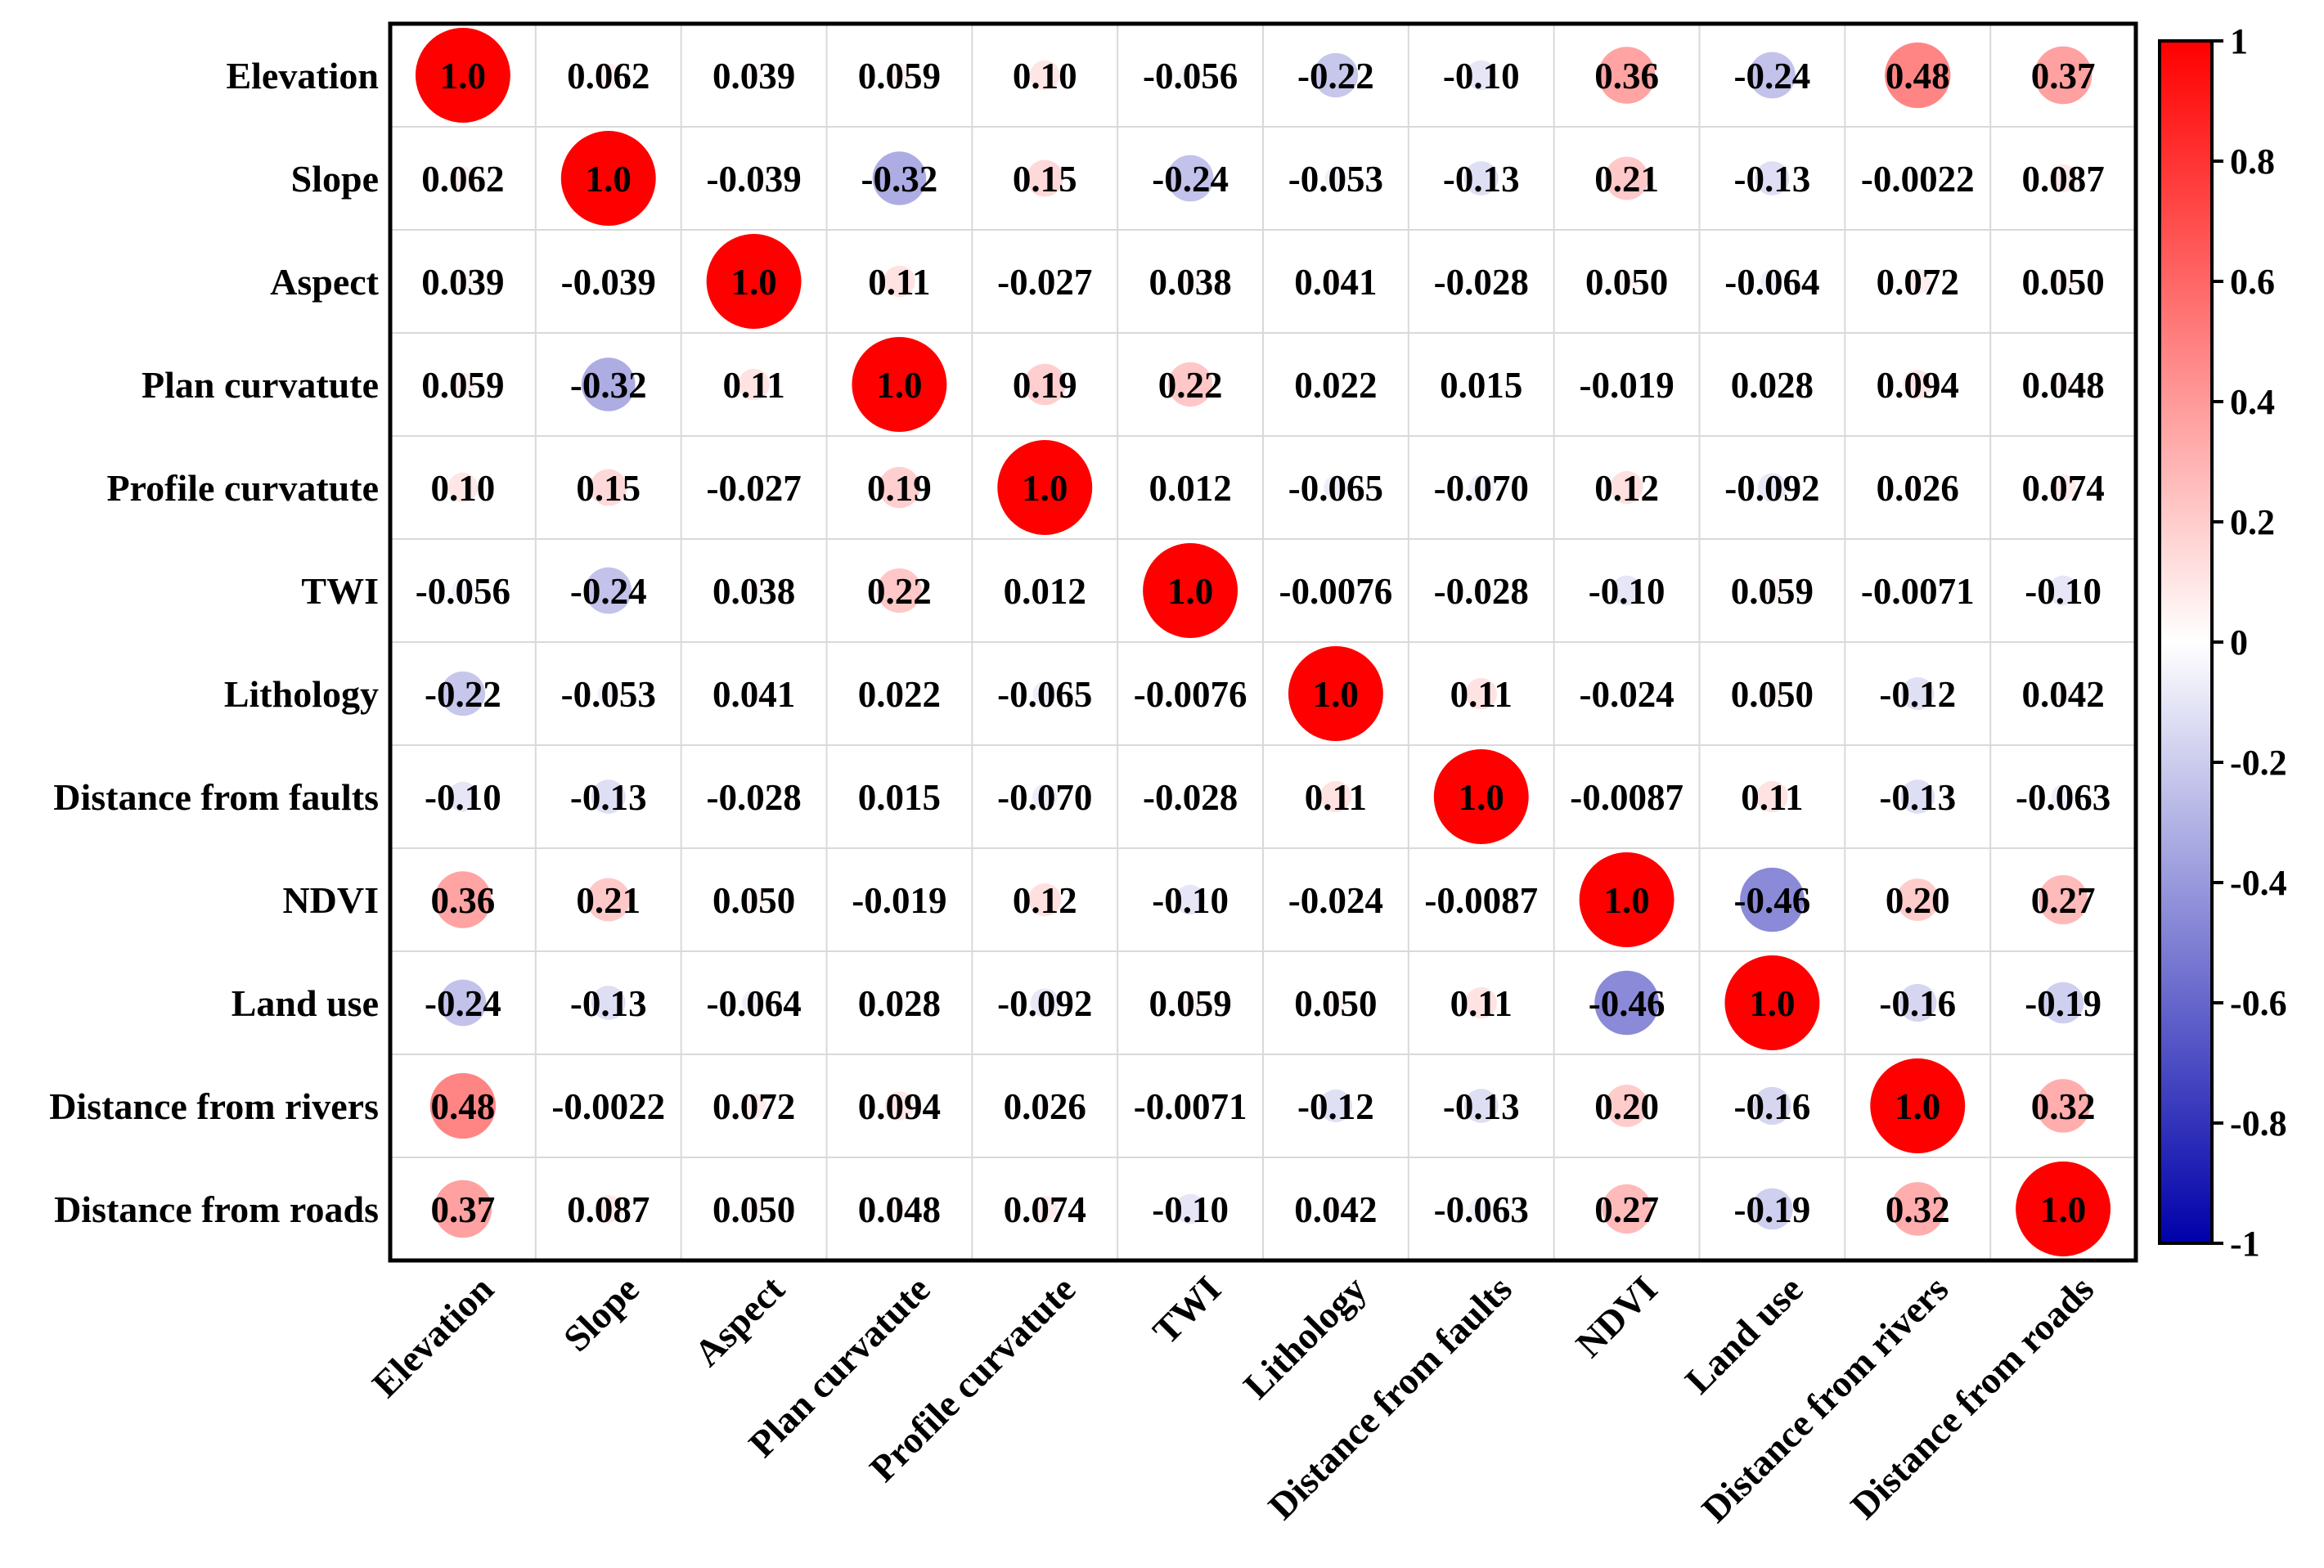 The image size is (2324, 1568). What do you see at coordinates (2258, 883) in the screenshot?
I see `colorbar-tick-label: -0.4` at bounding box center [2258, 883].